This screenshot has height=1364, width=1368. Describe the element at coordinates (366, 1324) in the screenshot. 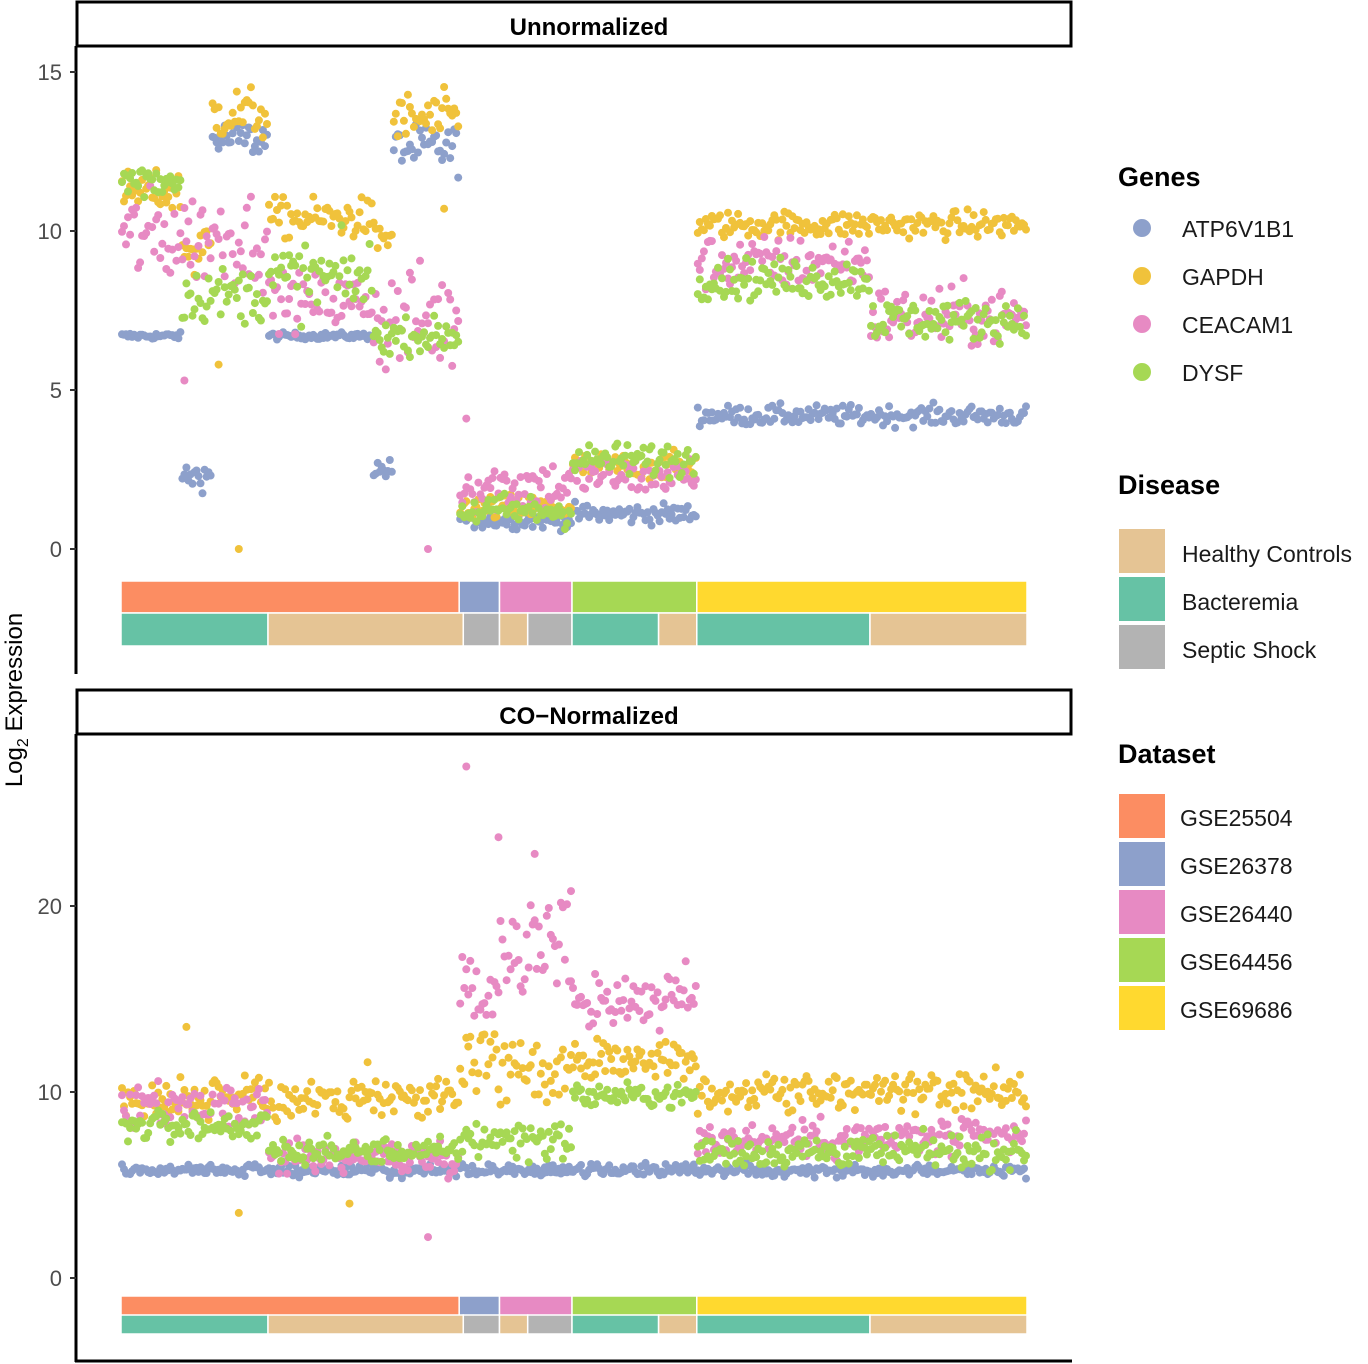

I see `disease-bar-healthy-controls` at that location.